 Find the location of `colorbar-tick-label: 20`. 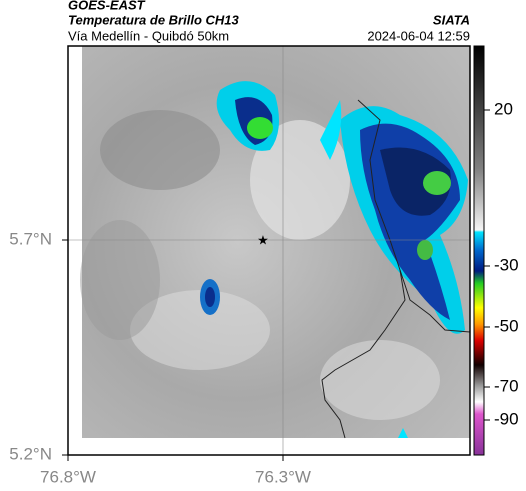

colorbar-tick-label: 20 is located at coordinates (503, 108).